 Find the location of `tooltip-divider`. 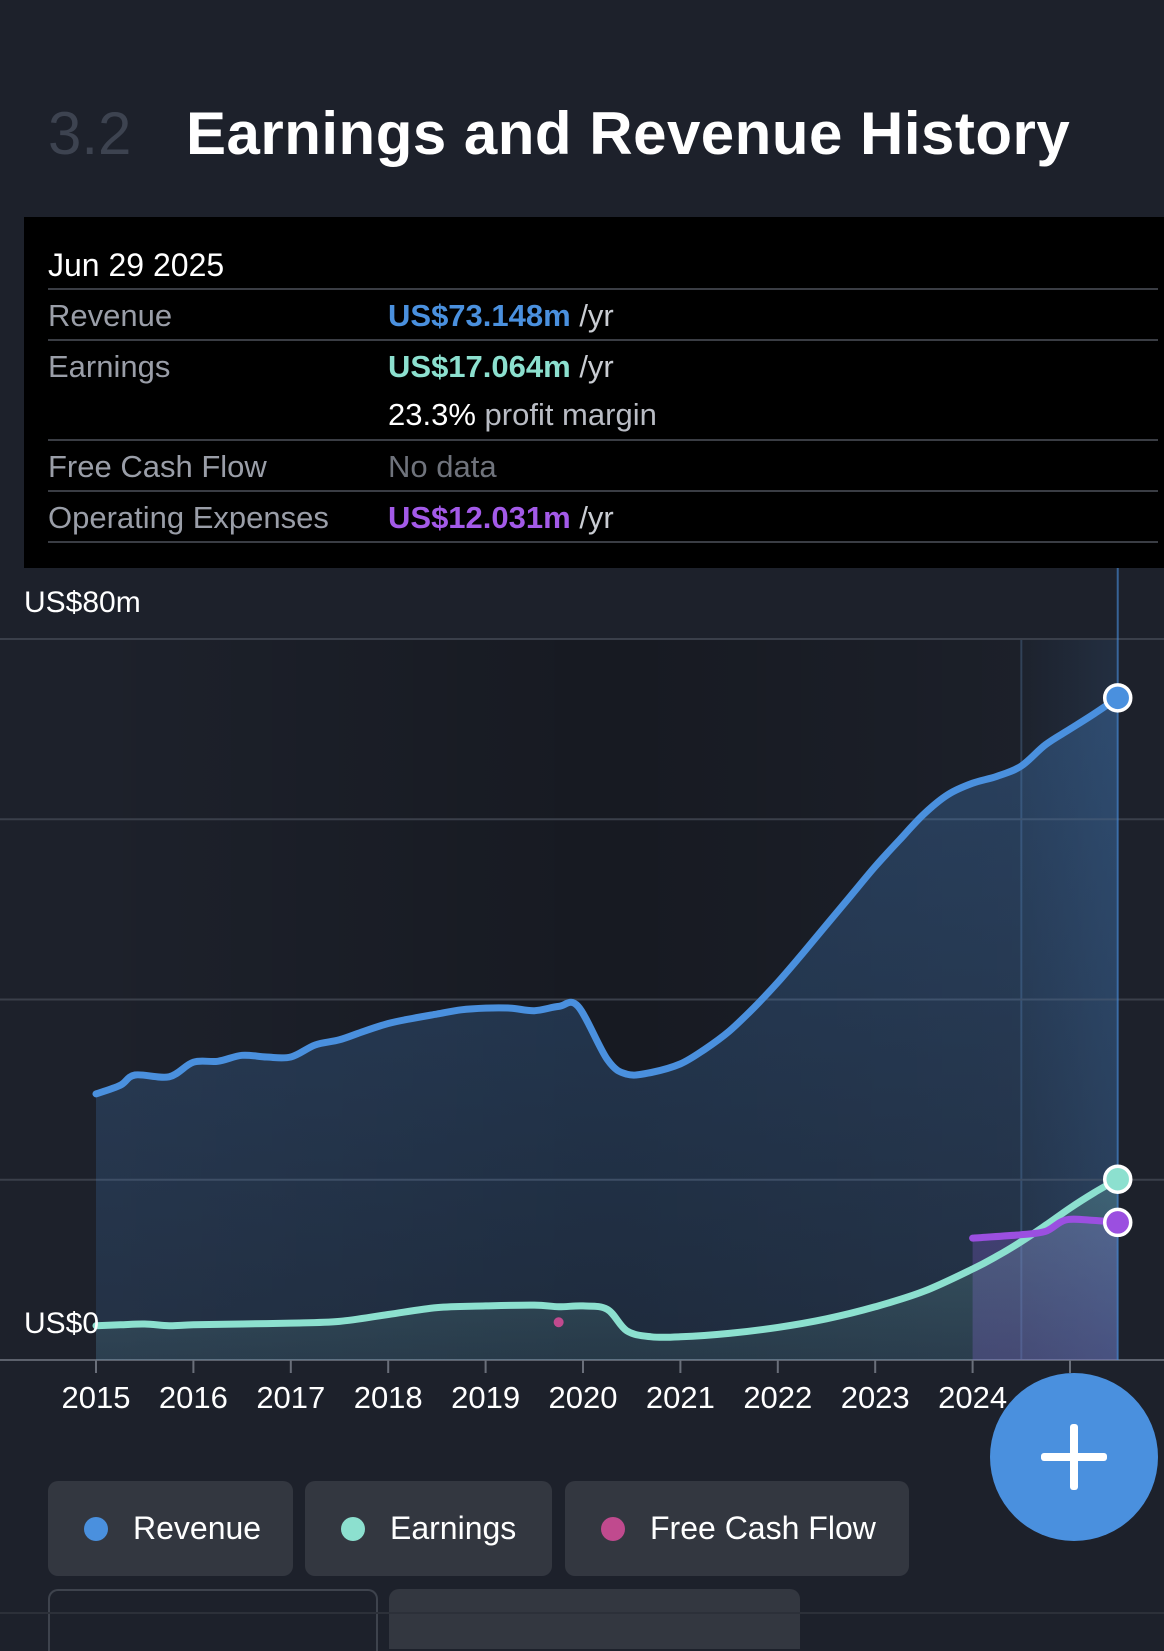

tooltip-divider is located at coordinates (603, 542).